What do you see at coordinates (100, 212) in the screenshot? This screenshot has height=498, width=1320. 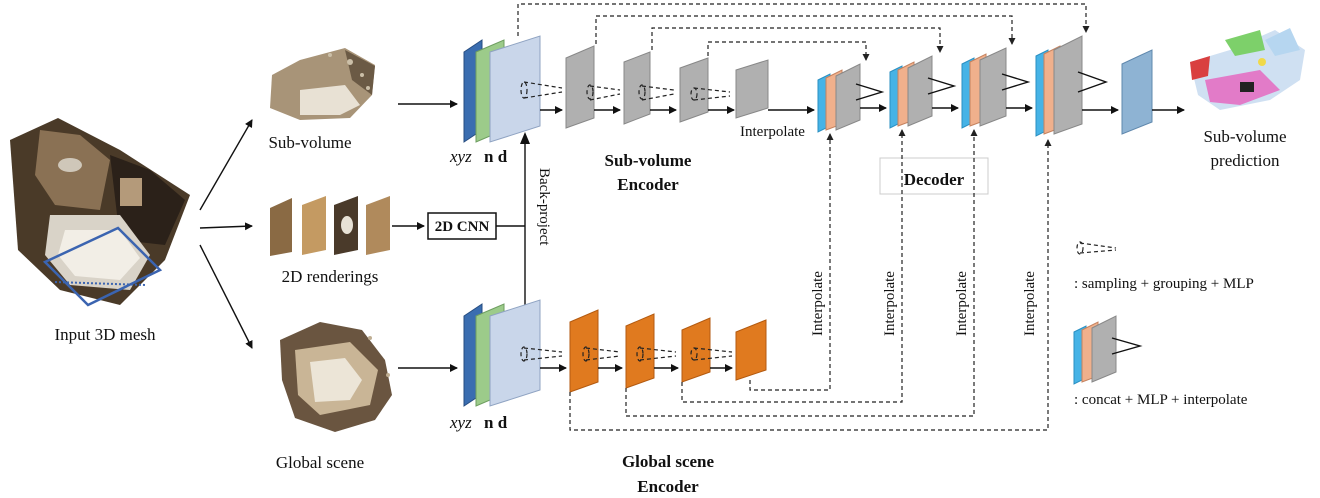 I see `input-mesh-icon` at bounding box center [100, 212].